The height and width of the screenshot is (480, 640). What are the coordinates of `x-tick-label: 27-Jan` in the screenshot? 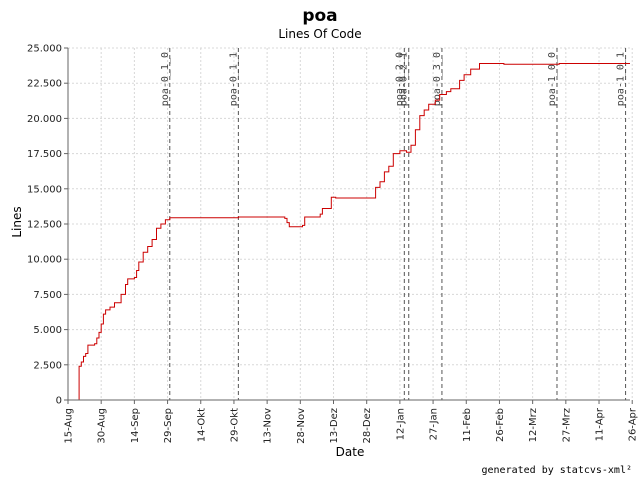 It's located at (434, 424).